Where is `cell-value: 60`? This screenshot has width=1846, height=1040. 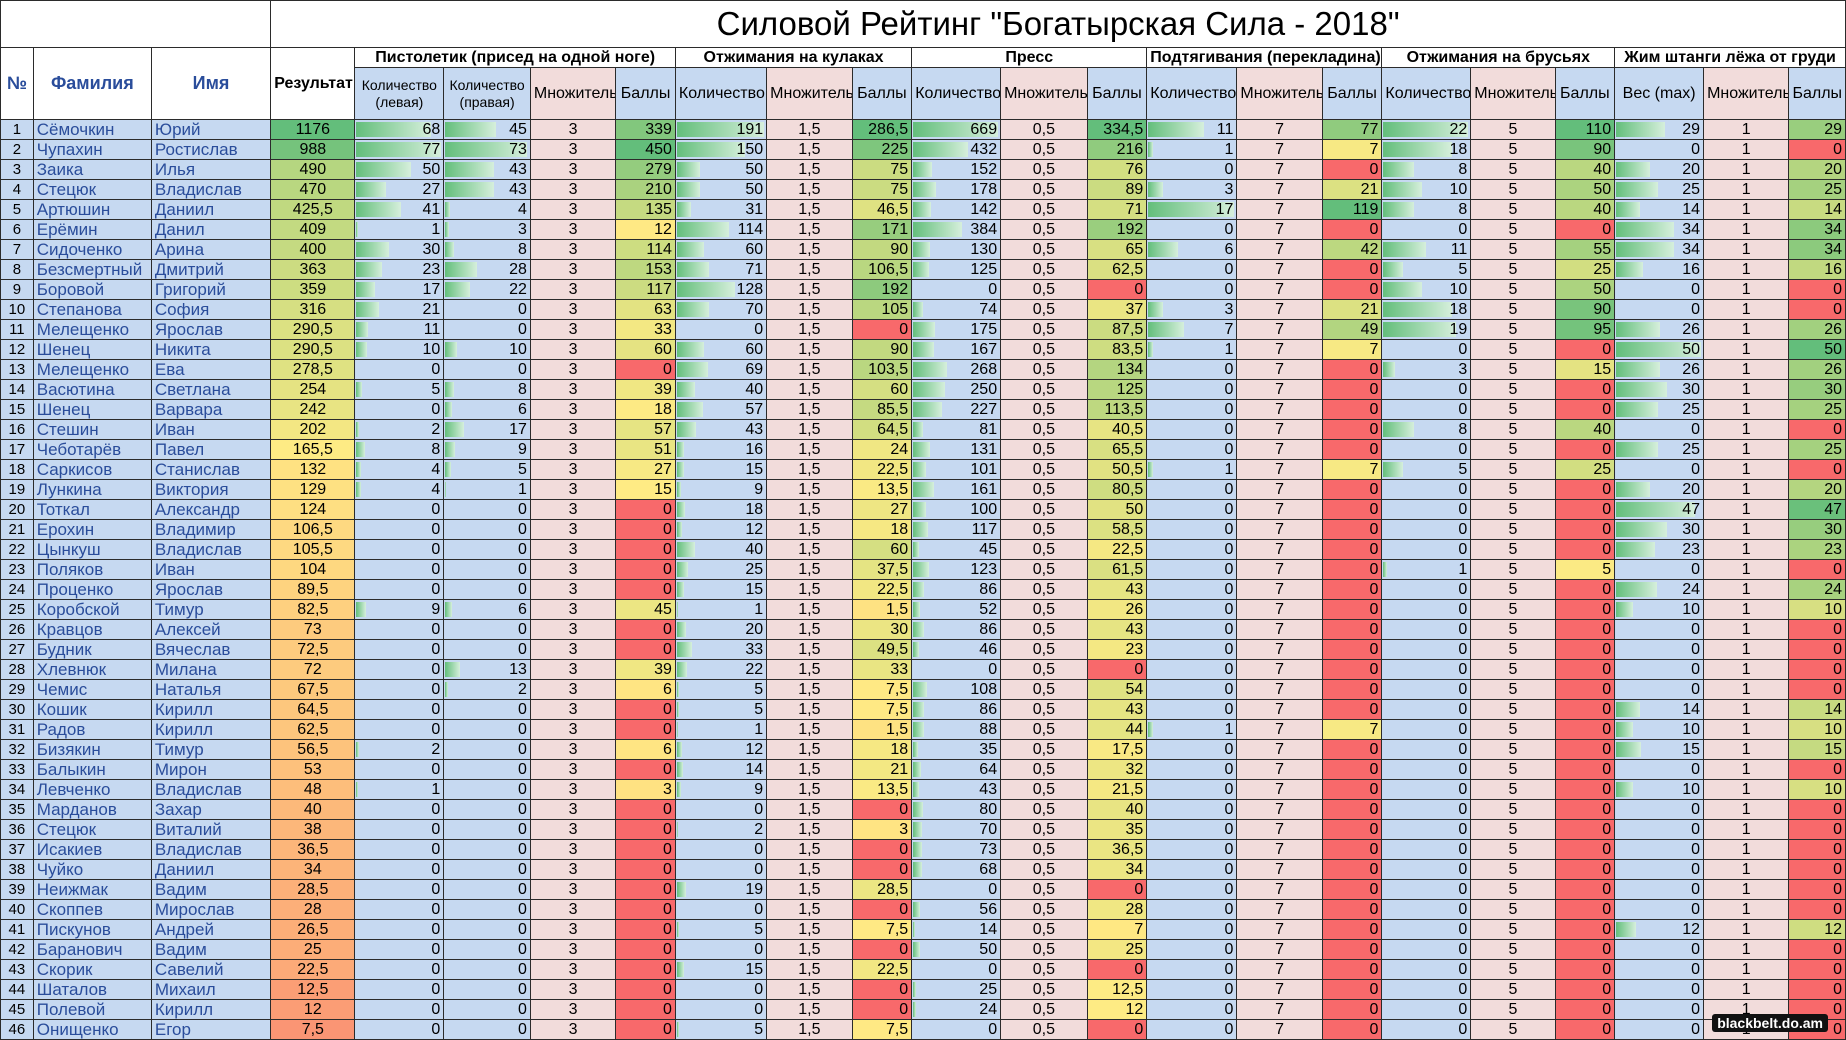
cell-value: 60 is located at coordinates (755, 349).